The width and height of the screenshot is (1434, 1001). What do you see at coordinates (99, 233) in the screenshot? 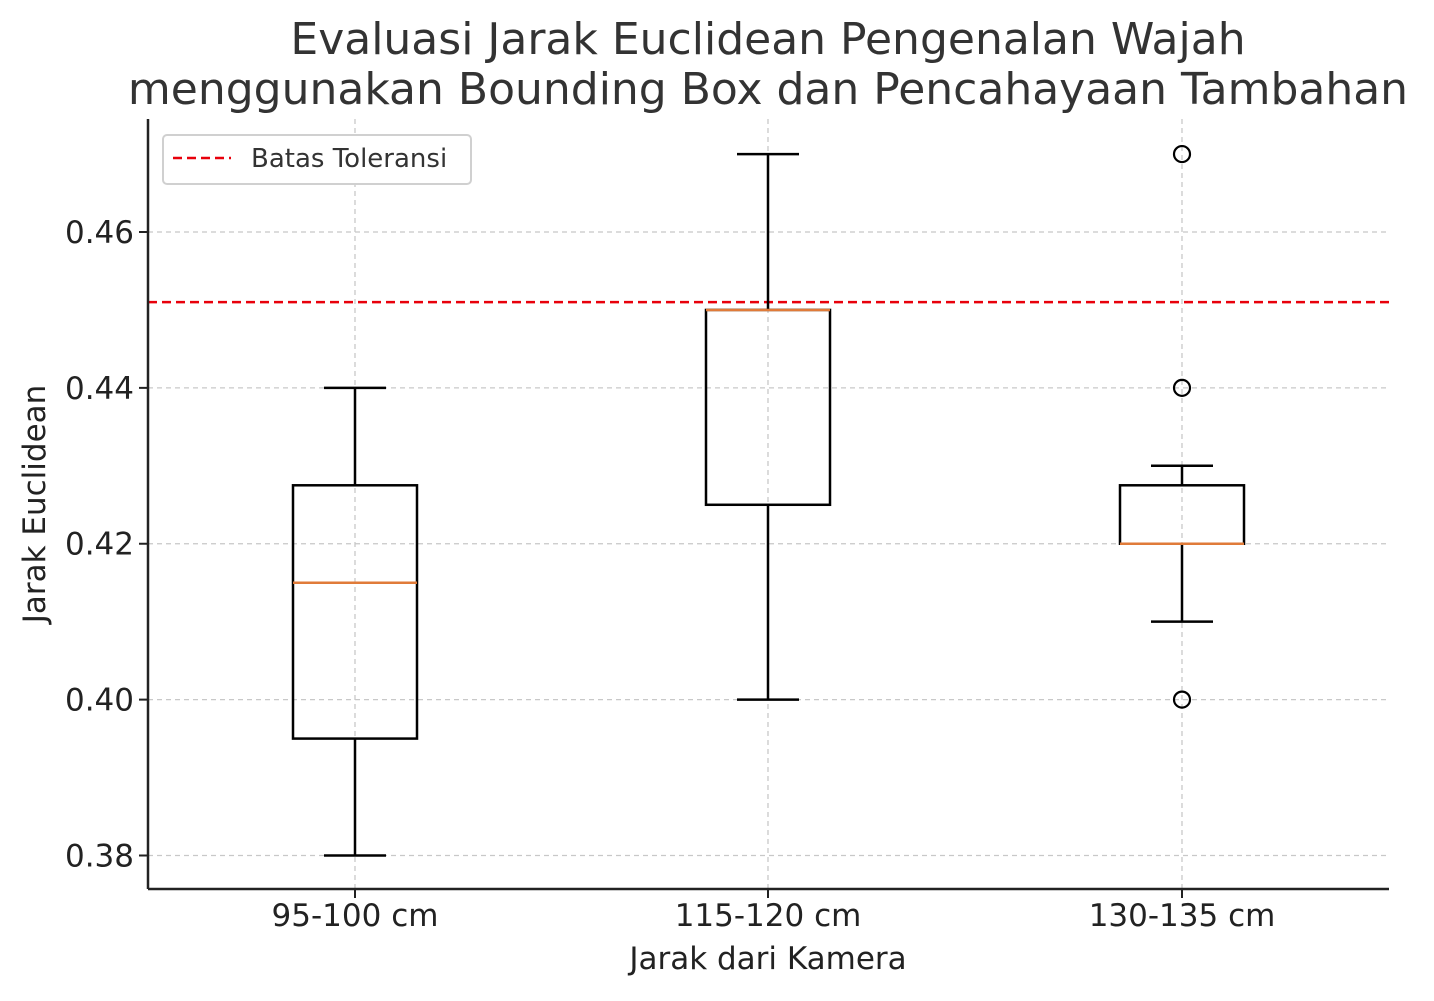
I see `y-tick-label: 0.46` at bounding box center [99, 233].